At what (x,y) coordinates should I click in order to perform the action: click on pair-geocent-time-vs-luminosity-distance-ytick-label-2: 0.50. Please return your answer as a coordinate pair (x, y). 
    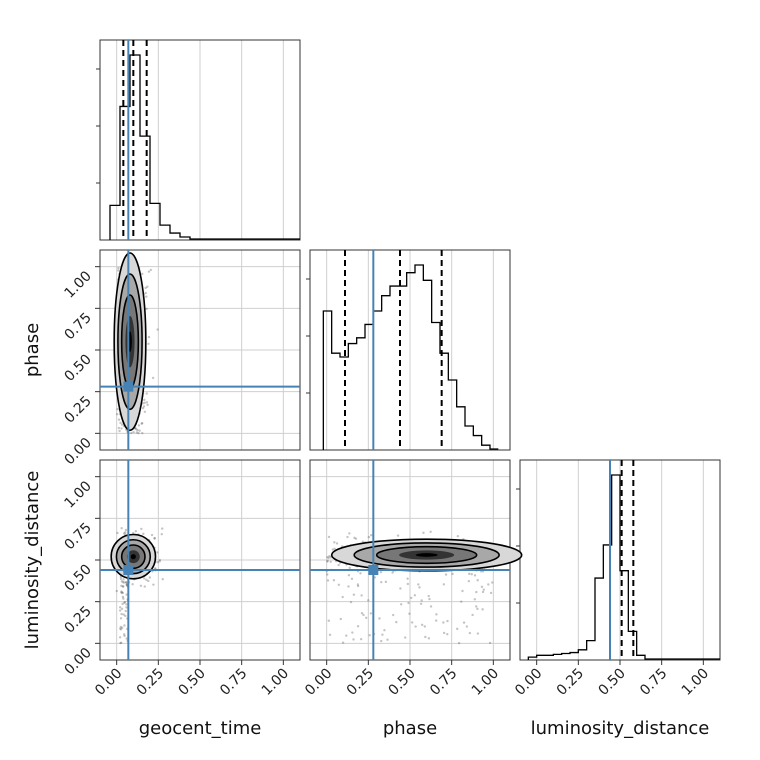
    Looking at the image, I should click on (77, 578).